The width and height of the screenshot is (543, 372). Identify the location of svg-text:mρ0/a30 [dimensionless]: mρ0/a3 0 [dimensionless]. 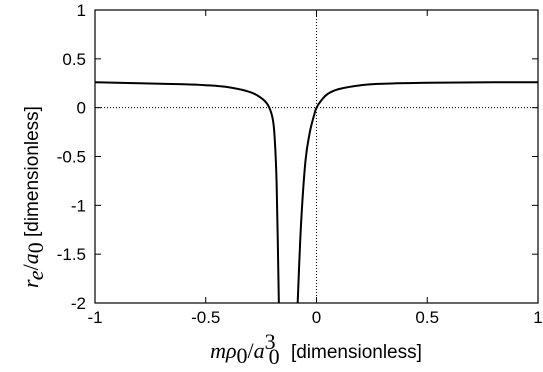
(316, 349).